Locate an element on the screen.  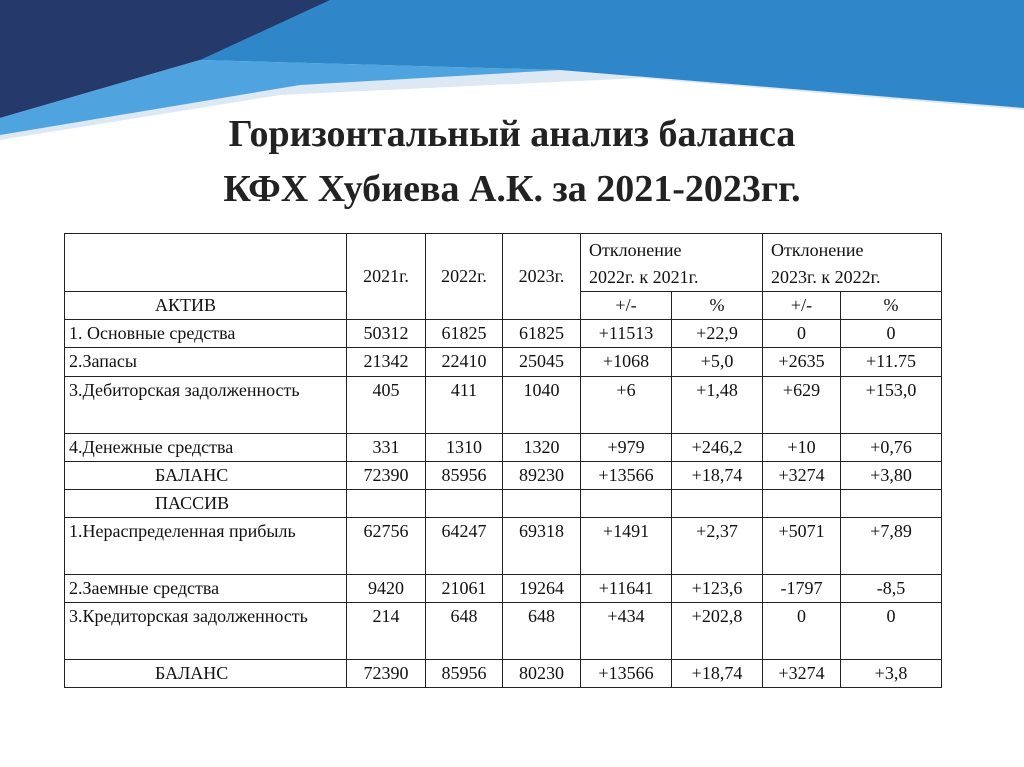
deviation-header: Отклонение 2022г. к 2021г. is located at coordinates (671, 262).